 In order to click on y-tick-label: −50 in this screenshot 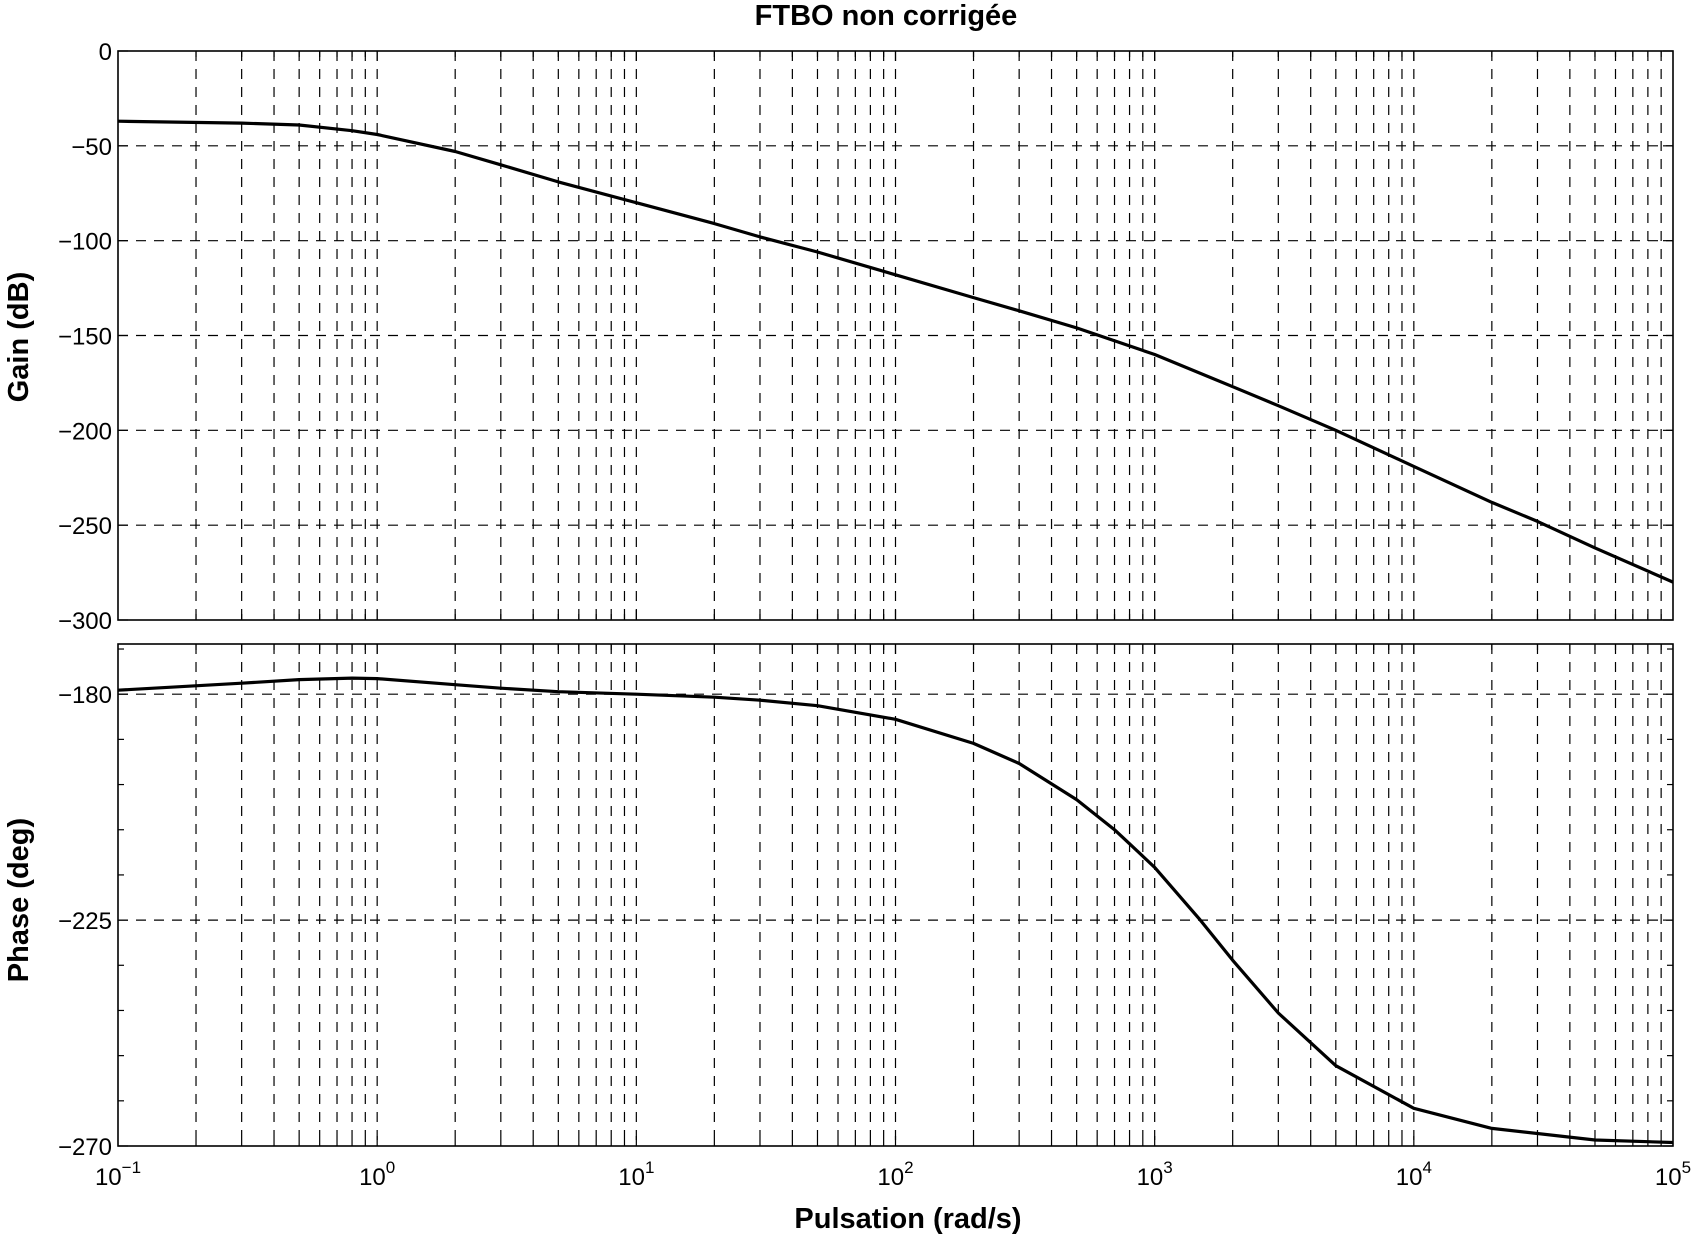, I will do `click(91, 147)`.